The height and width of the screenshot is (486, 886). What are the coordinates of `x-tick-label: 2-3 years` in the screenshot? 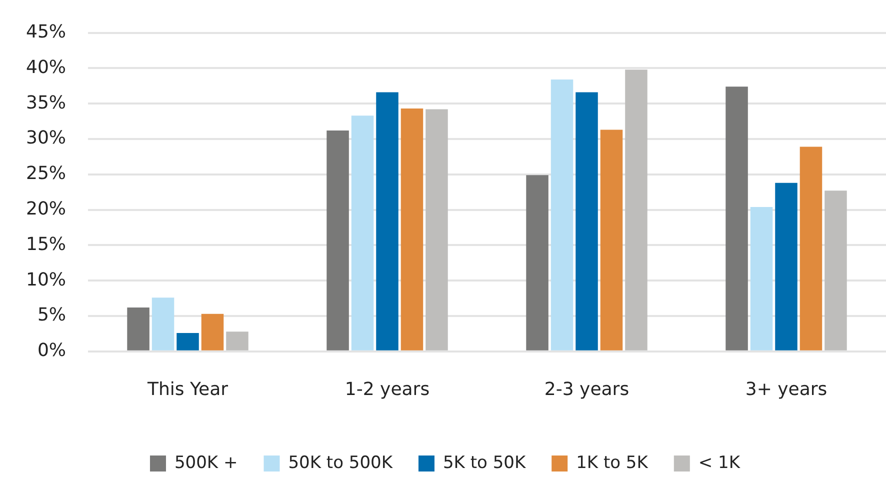 It's located at (587, 389).